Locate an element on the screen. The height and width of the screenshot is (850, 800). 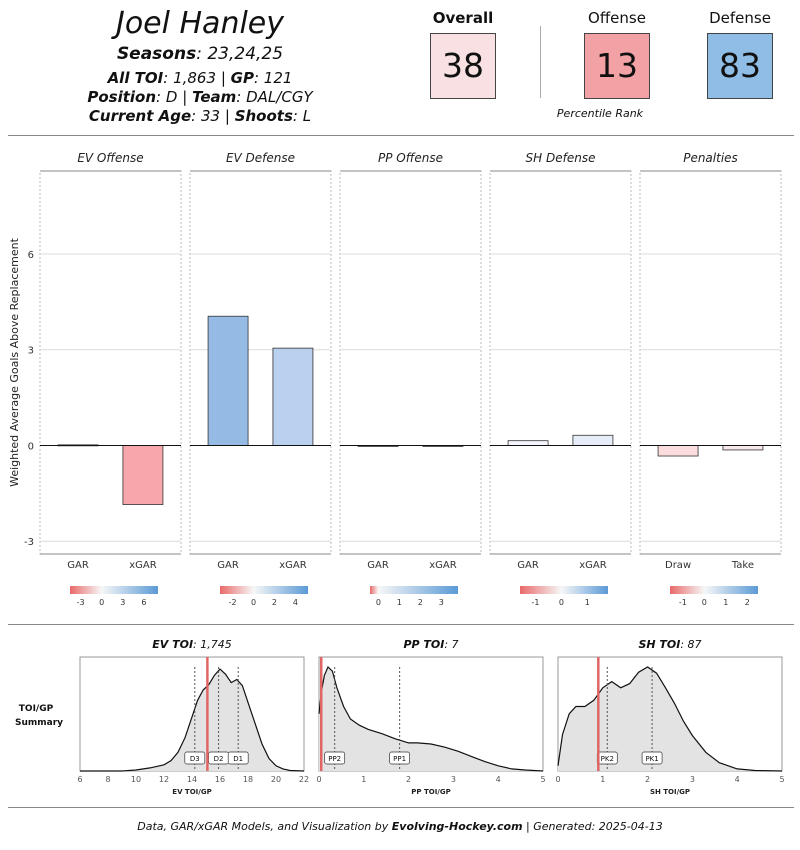
density-title-value: : 7 is located at coordinates (451, 644).